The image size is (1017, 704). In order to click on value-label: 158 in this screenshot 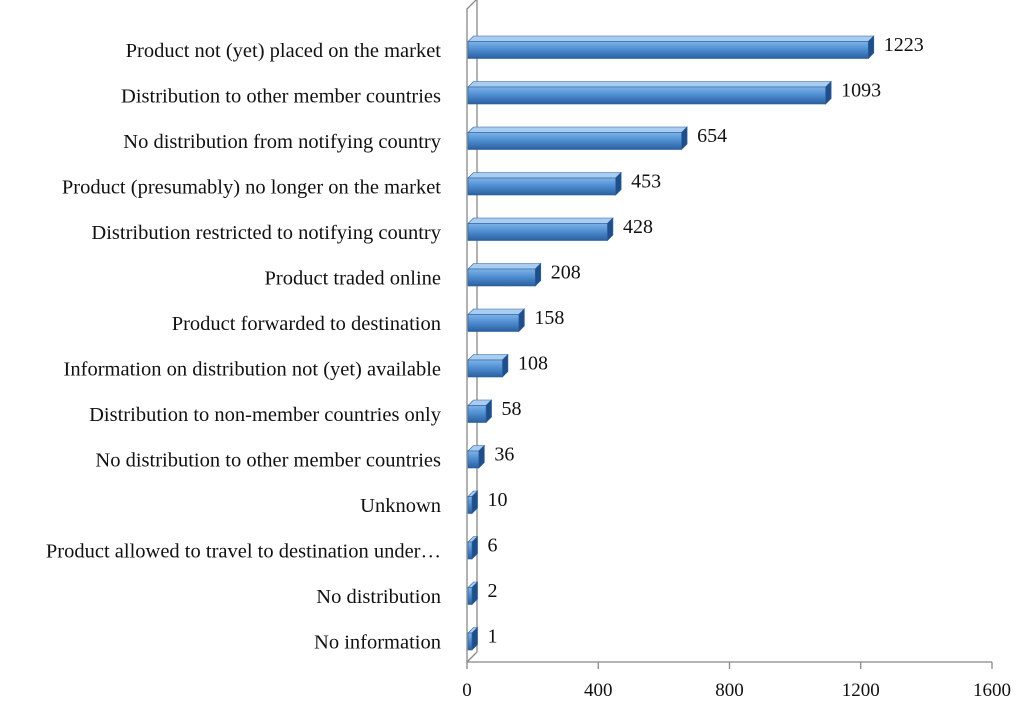, I will do `click(549, 318)`.